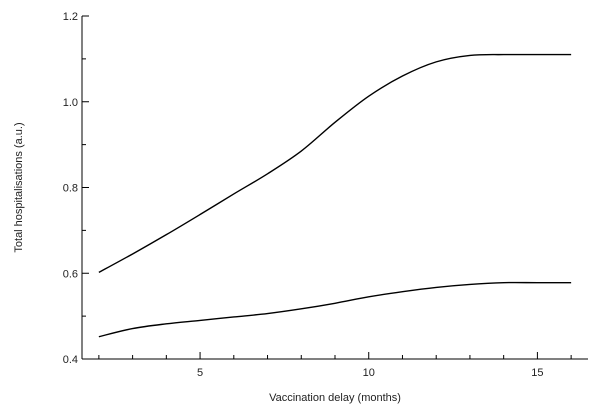 Image resolution: width=590 pixels, height=407 pixels. What do you see at coordinates (369, 373) in the screenshot?
I see `x-tick-label: 10` at bounding box center [369, 373].